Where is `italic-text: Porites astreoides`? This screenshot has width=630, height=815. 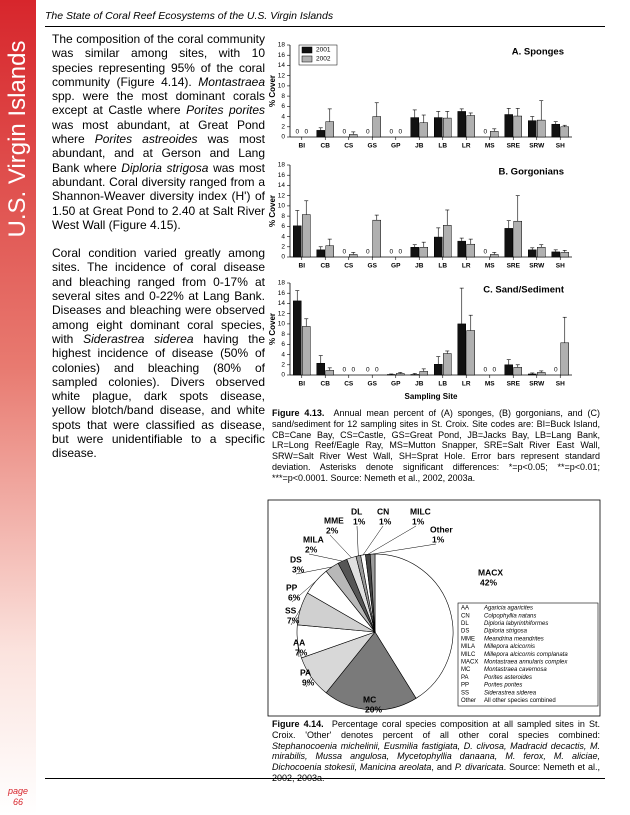
italic-text: Porites astreoides is located at coordinates (146, 139).